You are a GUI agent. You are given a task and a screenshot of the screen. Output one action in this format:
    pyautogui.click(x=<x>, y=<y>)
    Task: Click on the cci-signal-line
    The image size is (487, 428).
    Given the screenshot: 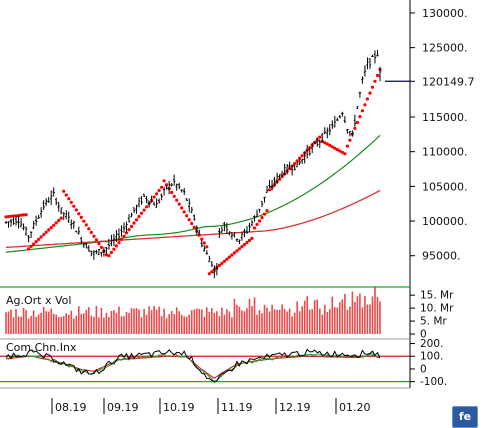 What is the action you would take?
    pyautogui.click(x=193, y=367)
    